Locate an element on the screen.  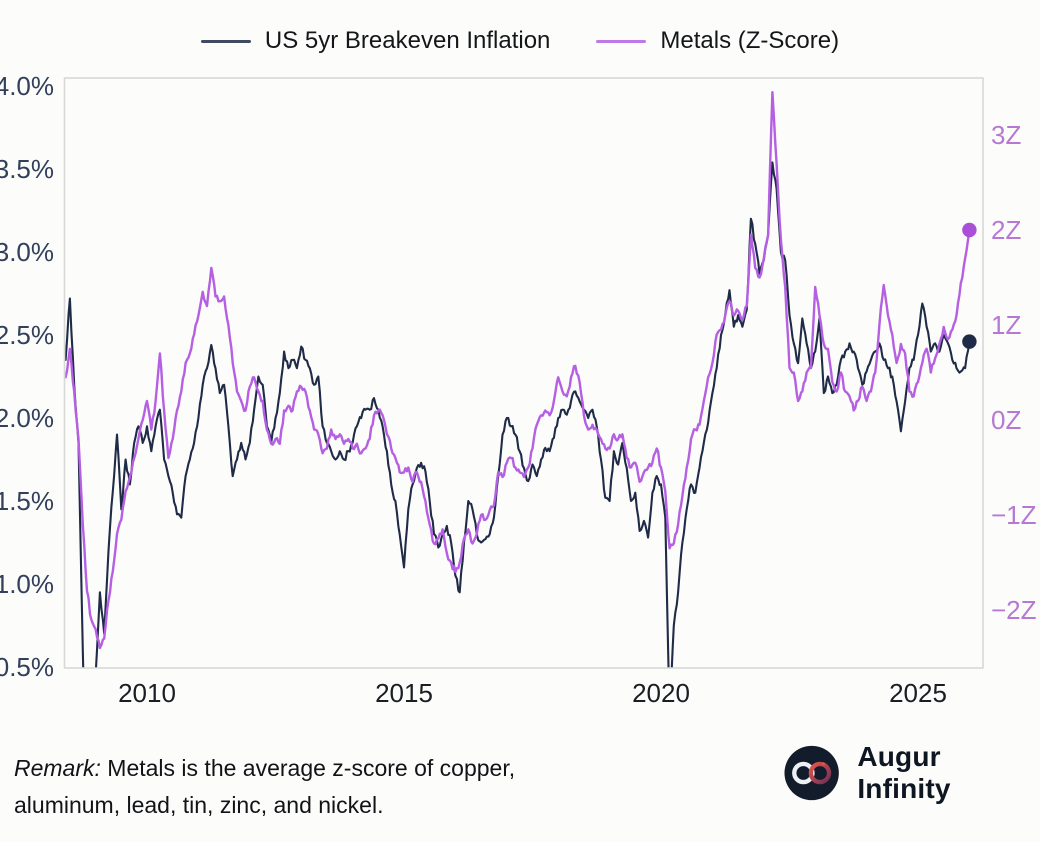
y-axis-right-tick-label: −2Z is located at coordinates (1014, 610).